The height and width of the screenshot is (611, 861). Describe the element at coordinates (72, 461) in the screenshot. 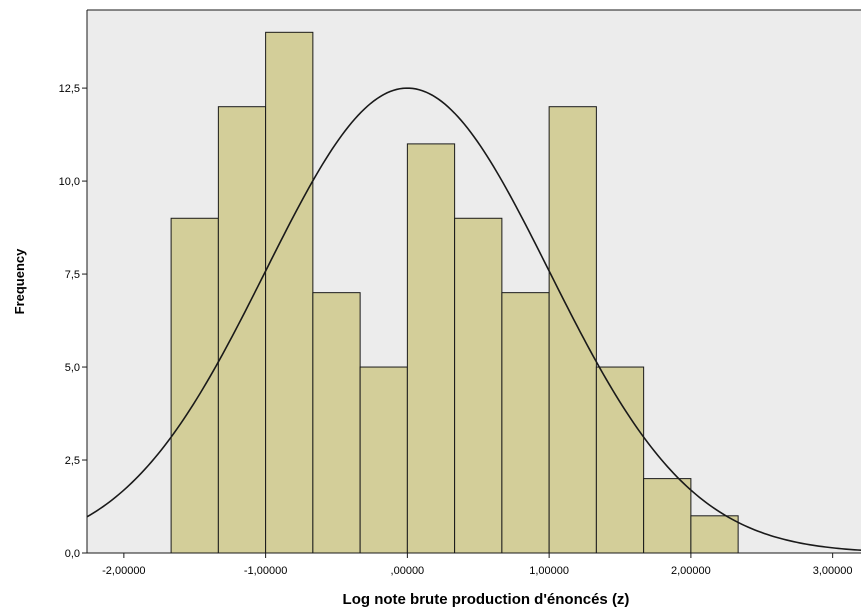

I see `y-tick-label-1: 2,5` at that location.